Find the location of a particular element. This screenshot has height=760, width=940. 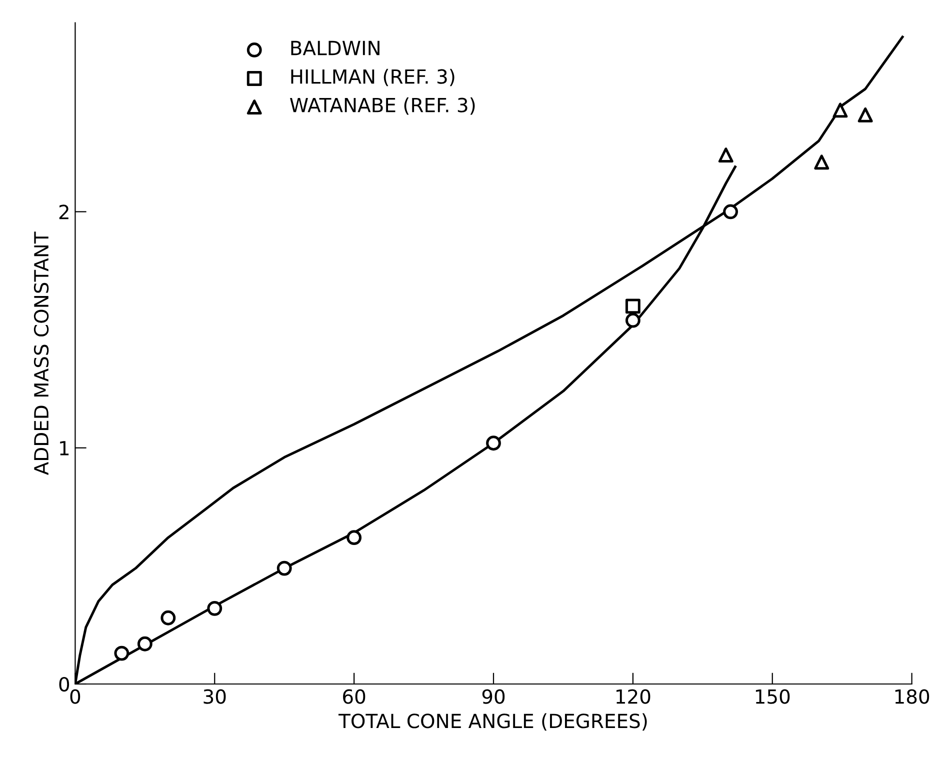

x-tick-label: 150 is located at coordinates (773, 696).